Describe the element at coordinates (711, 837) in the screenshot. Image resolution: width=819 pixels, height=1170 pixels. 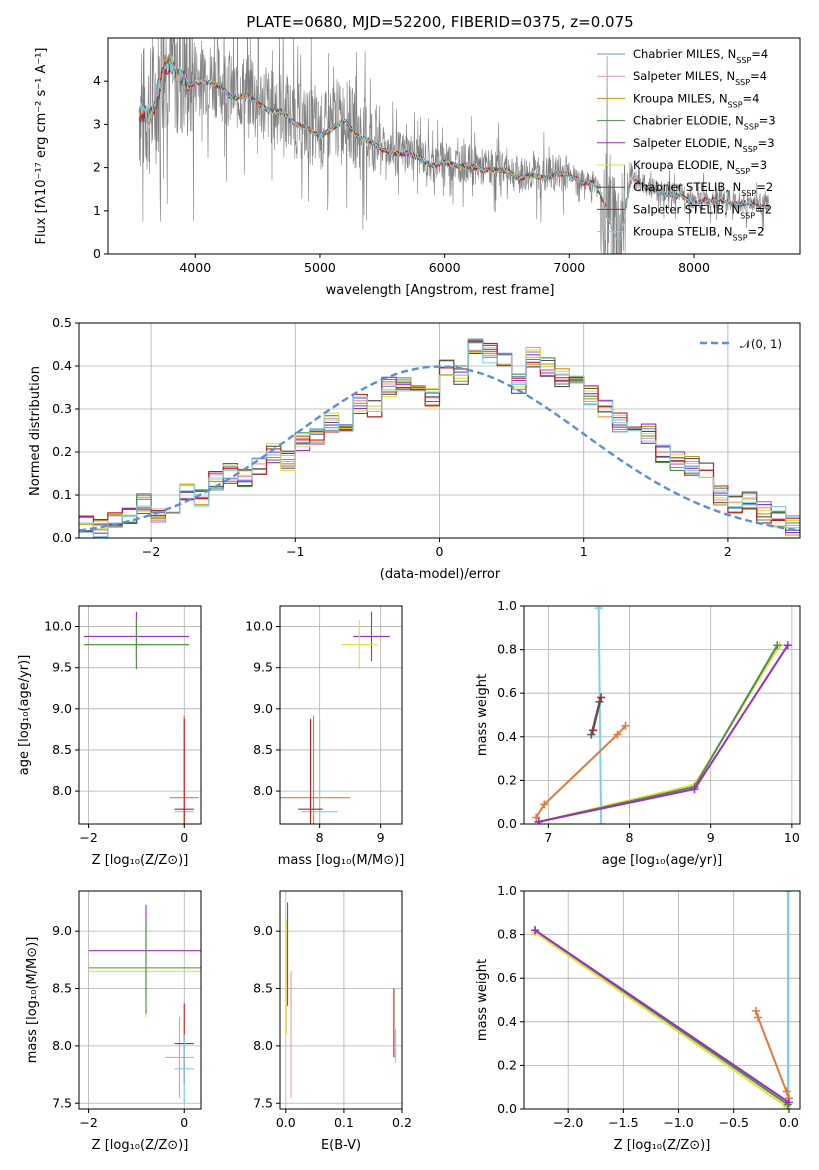
I see `x-tick-label: 9` at that location.